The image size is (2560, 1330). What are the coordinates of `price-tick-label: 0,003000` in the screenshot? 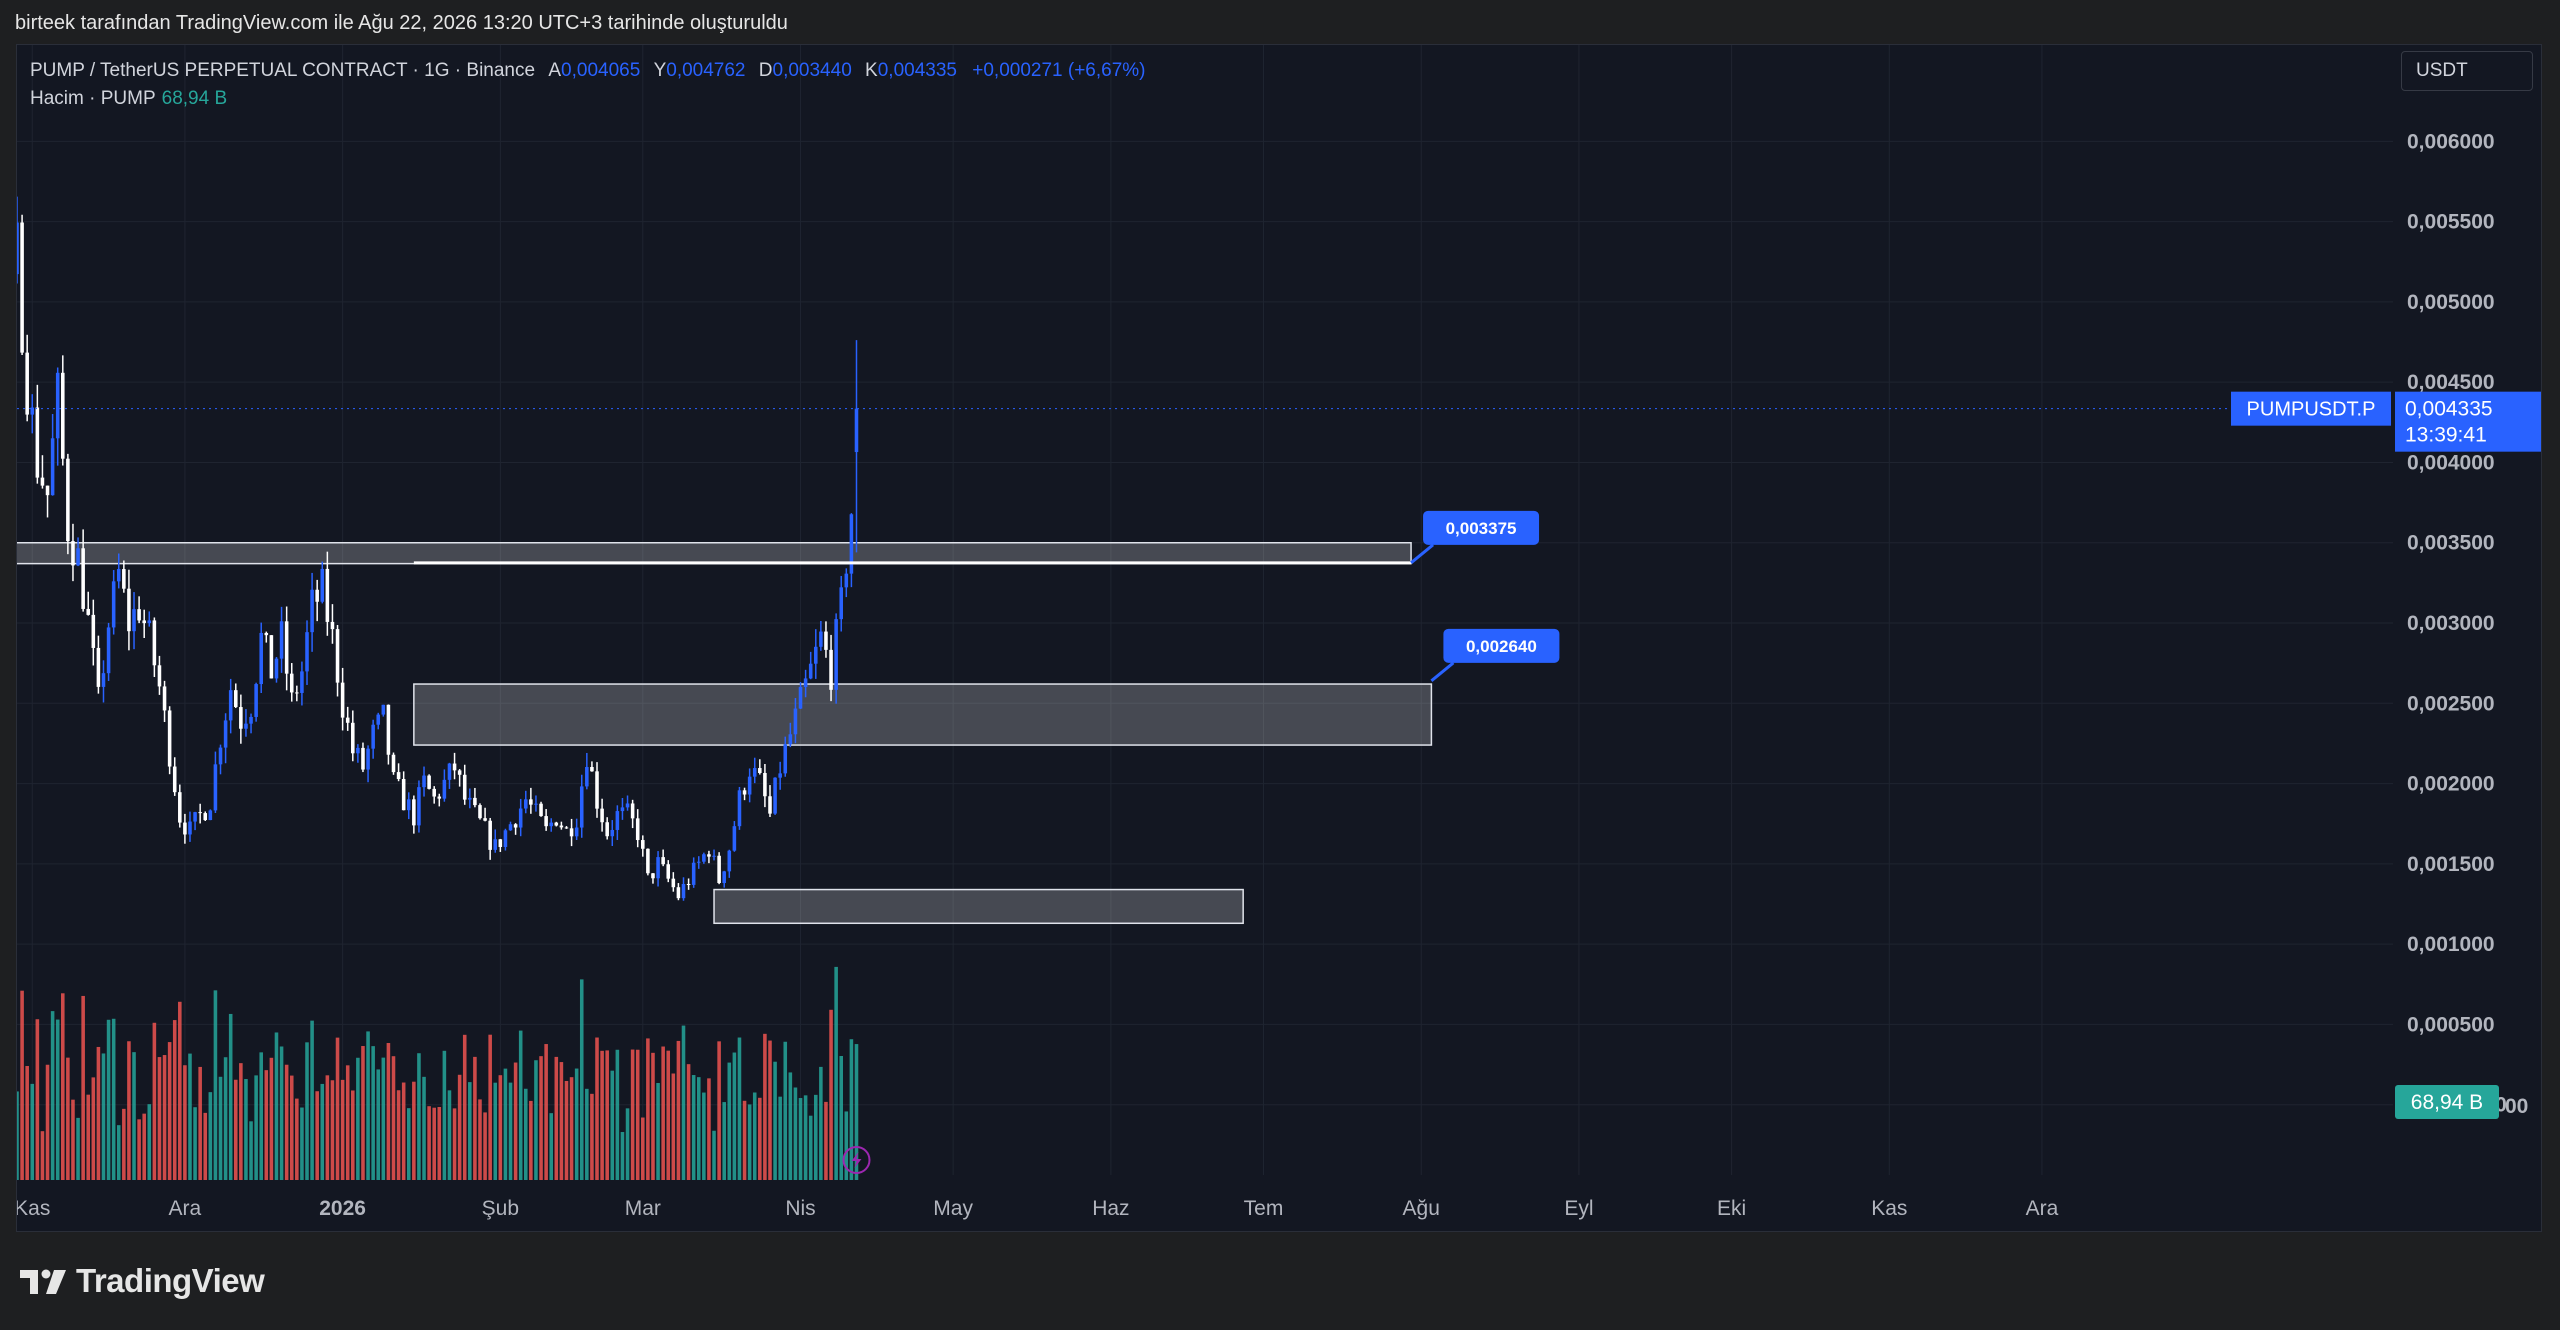 It's located at (2451, 623).